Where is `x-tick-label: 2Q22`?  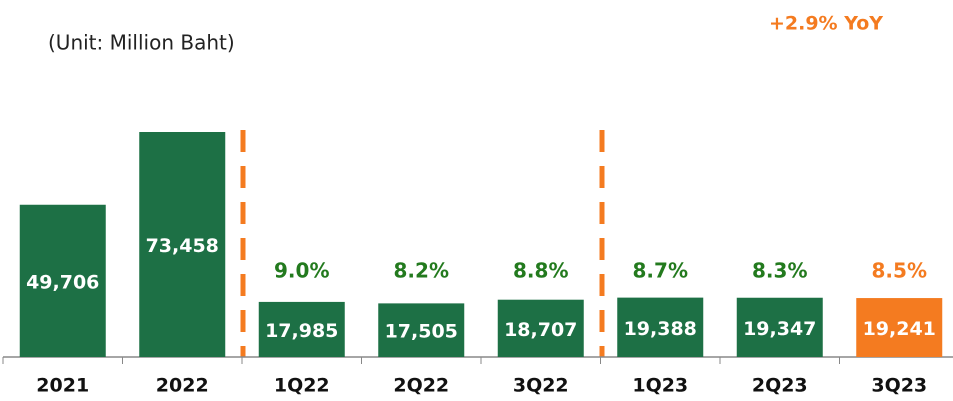 x-tick-label: 2Q22 is located at coordinates (421, 386).